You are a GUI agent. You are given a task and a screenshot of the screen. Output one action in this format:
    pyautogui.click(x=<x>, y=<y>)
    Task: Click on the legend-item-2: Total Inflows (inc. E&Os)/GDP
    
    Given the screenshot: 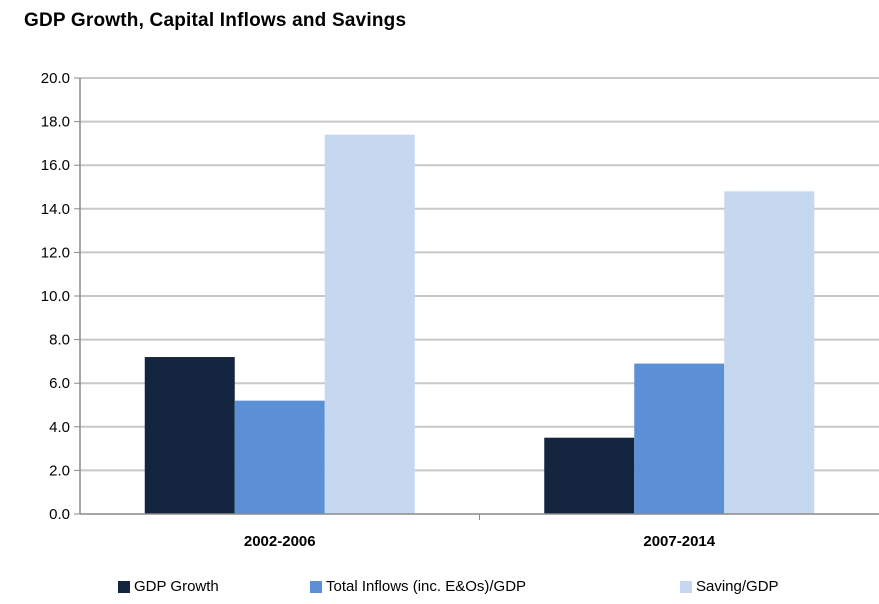 What is the action you would take?
    pyautogui.click(x=418, y=586)
    